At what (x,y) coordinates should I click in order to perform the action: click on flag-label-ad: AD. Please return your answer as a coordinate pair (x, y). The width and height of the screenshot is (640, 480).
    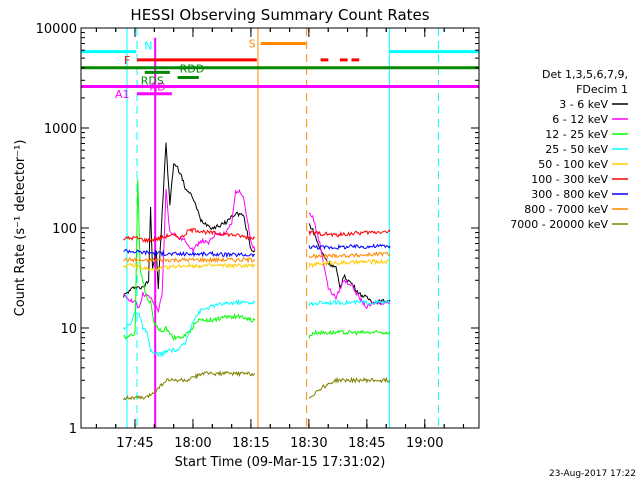
    Looking at the image, I should click on (158, 87).